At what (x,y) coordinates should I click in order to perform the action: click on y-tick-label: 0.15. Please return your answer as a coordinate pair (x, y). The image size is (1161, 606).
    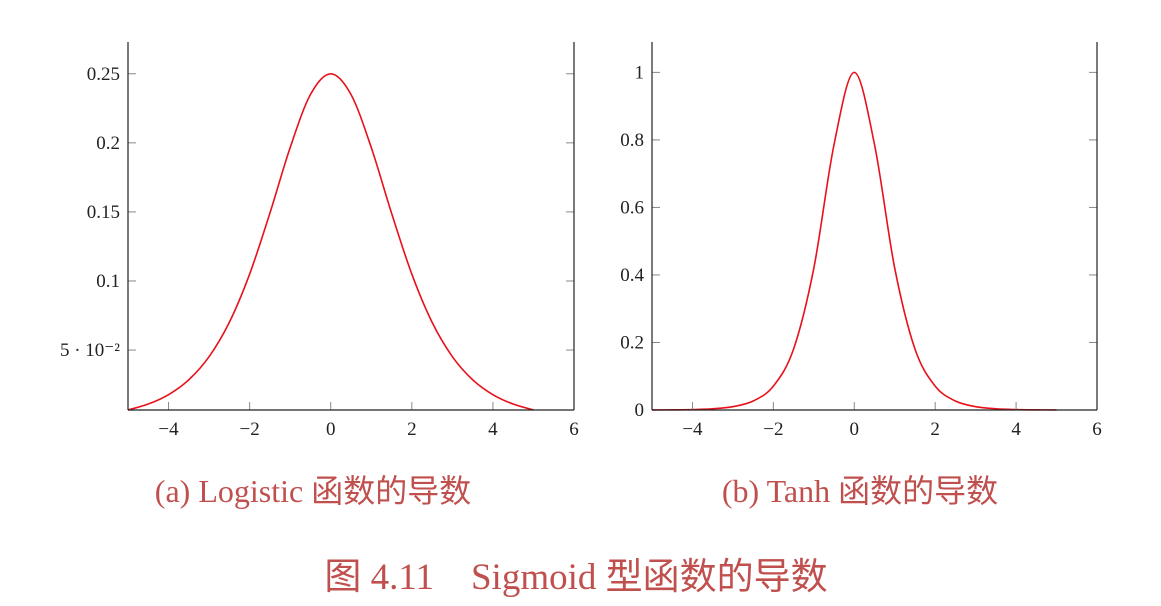
    Looking at the image, I should click on (103, 212).